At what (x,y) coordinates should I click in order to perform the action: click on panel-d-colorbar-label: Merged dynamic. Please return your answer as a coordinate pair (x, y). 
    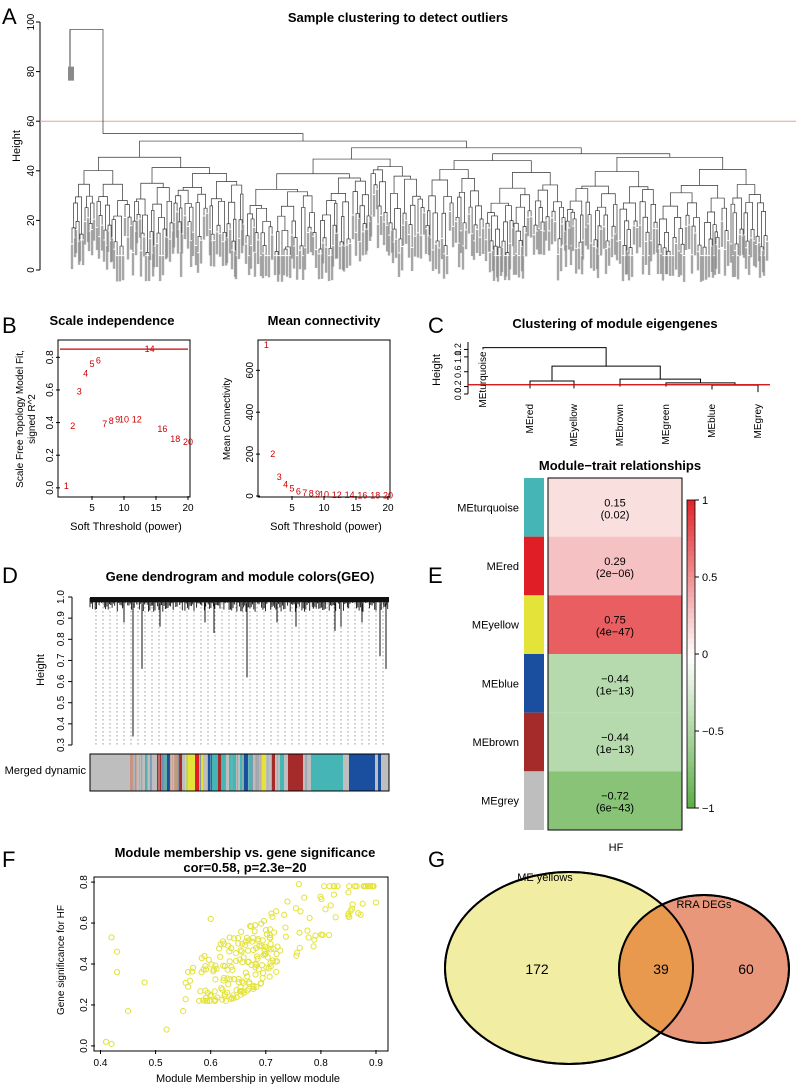
    Looking at the image, I should click on (46, 771).